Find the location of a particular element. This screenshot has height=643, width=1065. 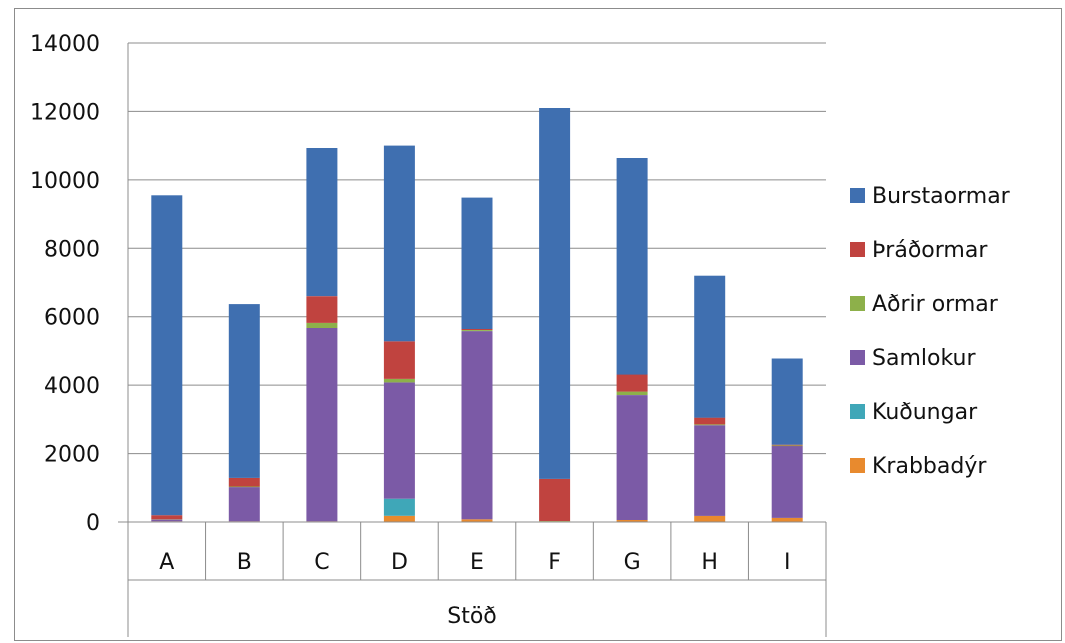

x-category-label: A is located at coordinates (166, 562).